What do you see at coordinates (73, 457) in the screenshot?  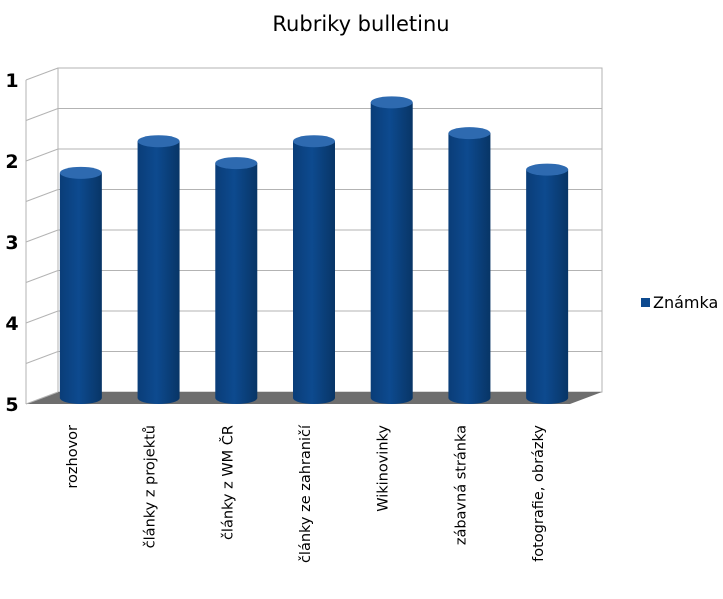 I see `x-tick-label: rozhovor` at bounding box center [73, 457].